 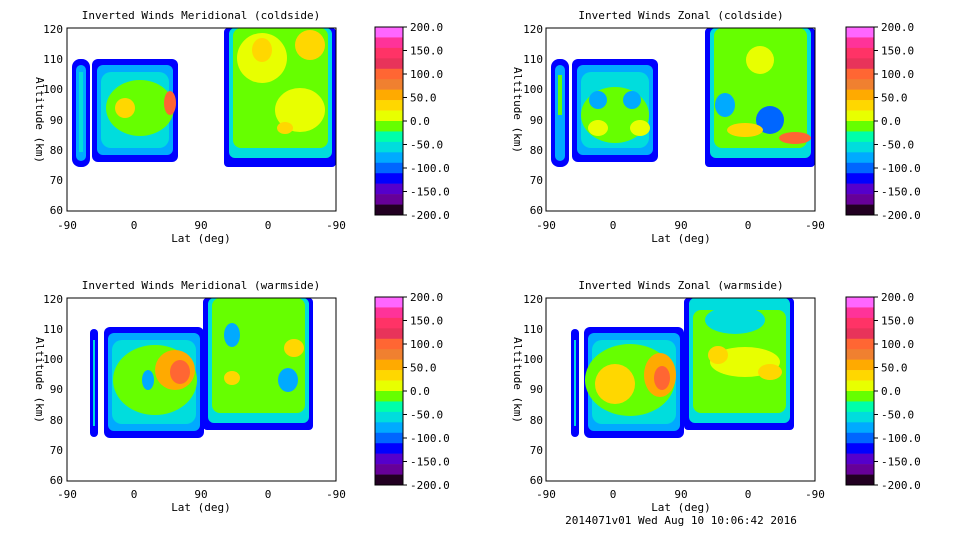 What do you see at coordinates (681, 520) in the screenshot?
I see `footer-timestamp: 2014071v01 Wed Aug 10 10:06:42 2016` at bounding box center [681, 520].